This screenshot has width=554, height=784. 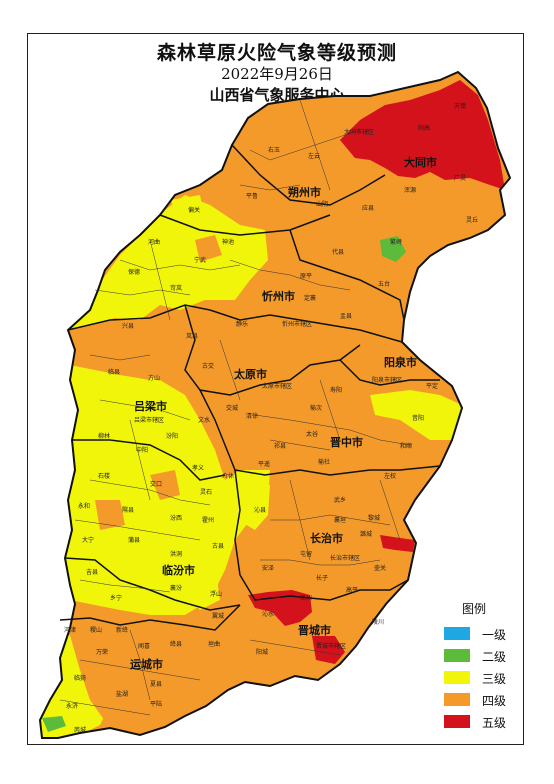 I want to click on county-label: 山阴, so click(x=322, y=204).